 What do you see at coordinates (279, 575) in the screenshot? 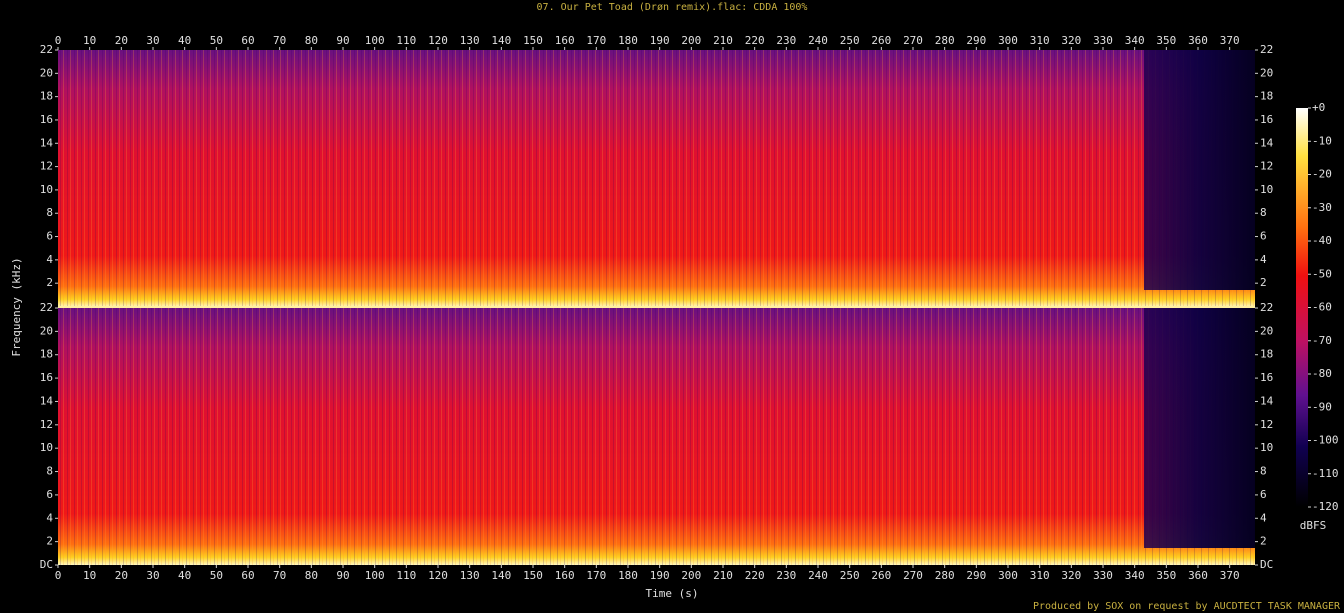
I see `x-tick-label: 70` at bounding box center [279, 575].